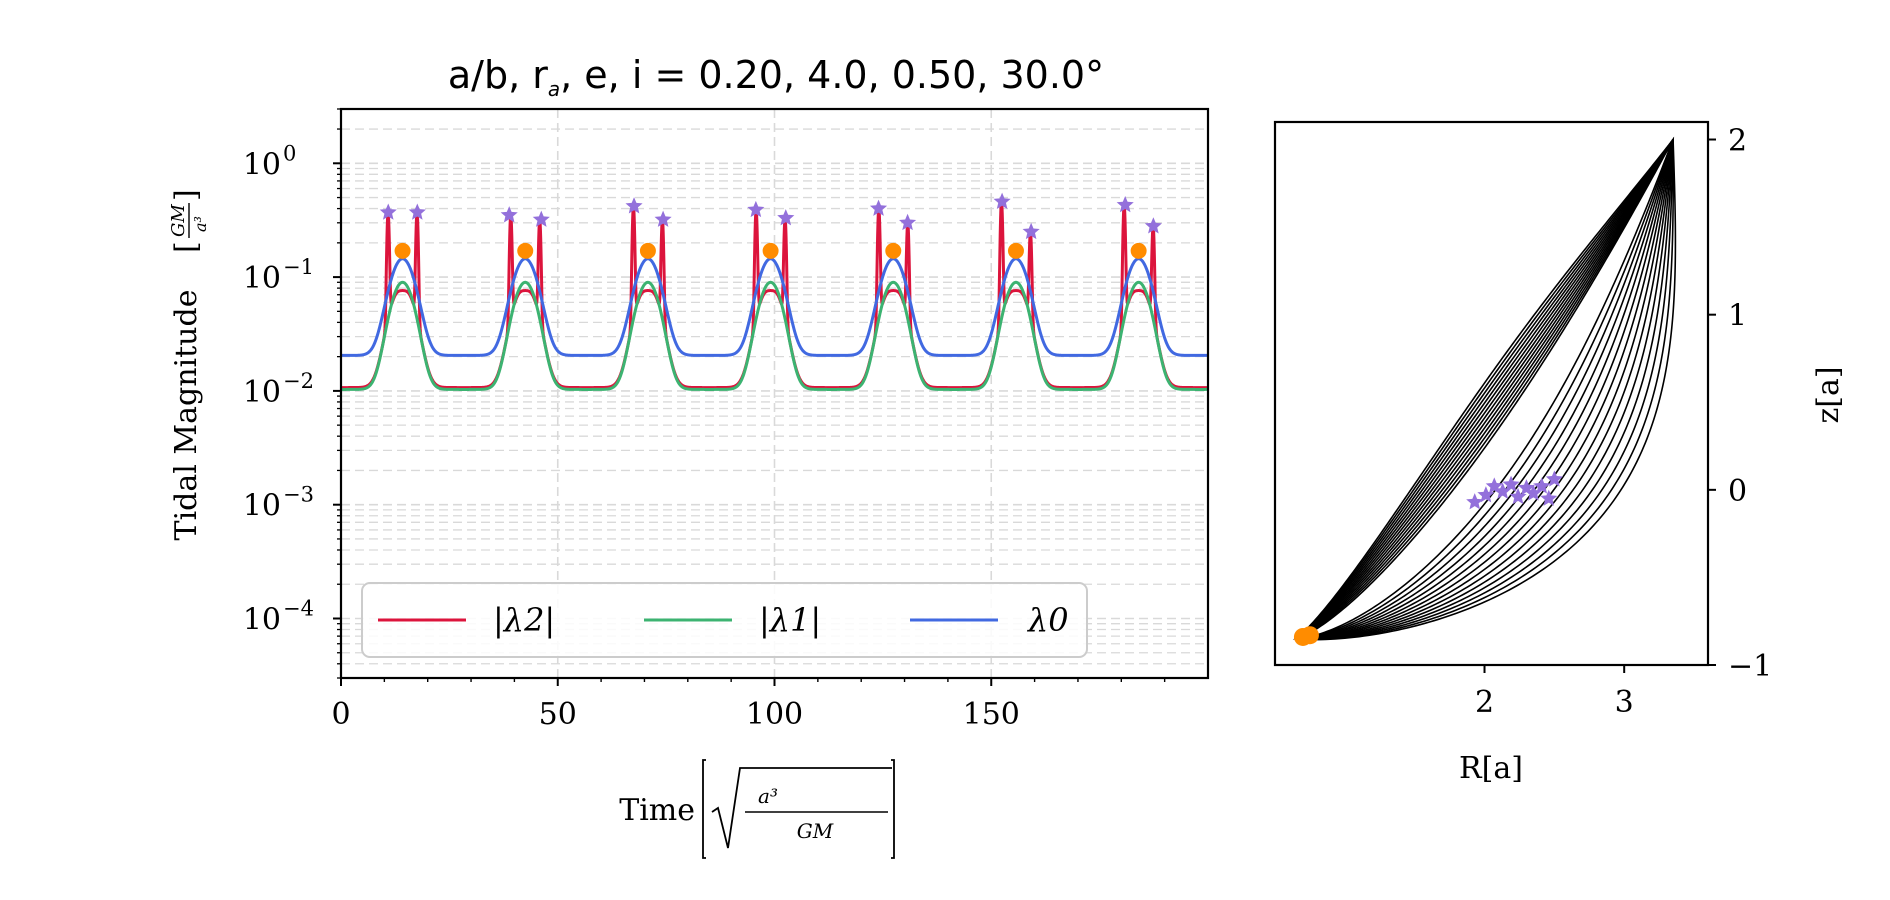 The height and width of the screenshot is (900, 1890). What do you see at coordinates (298, 608) in the screenshot?
I see `y-tick-exponent: −4` at bounding box center [298, 608].